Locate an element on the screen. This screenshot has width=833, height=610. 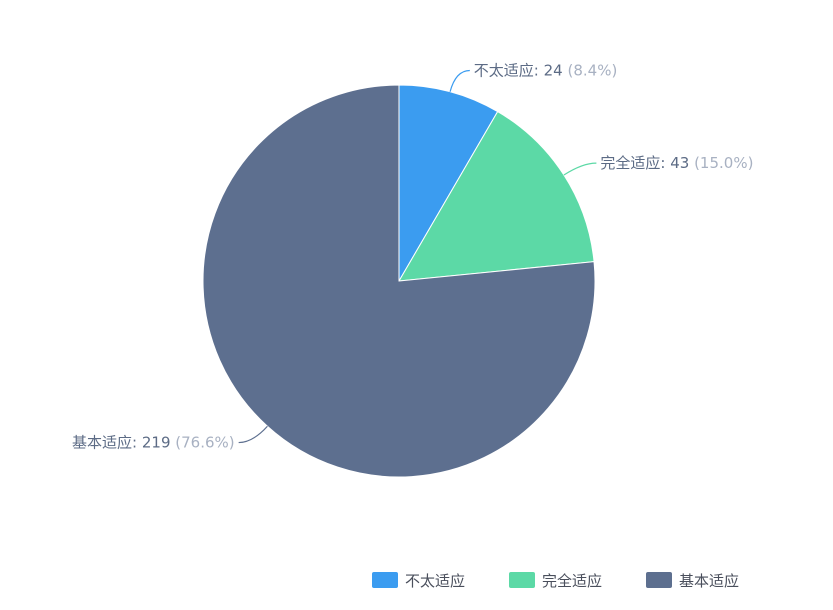
slice-label-1: 不太适应: 24 (8.4%) is located at coordinates (546, 71).